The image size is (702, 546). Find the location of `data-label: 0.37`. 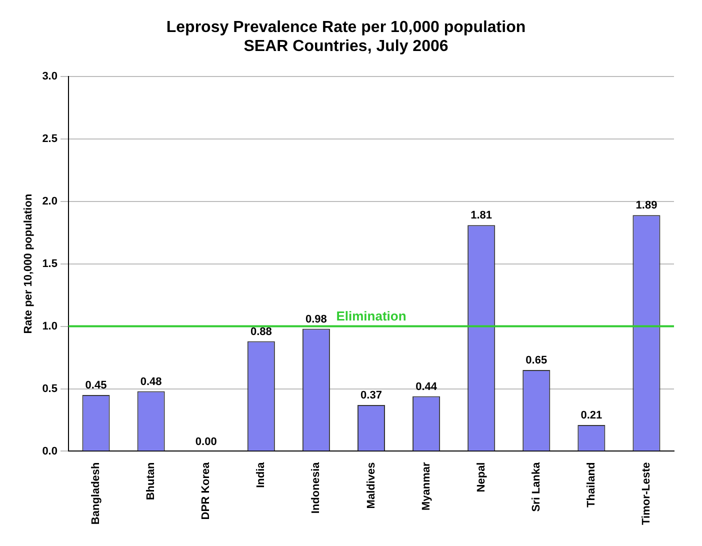

data-label: 0.37 is located at coordinates (371, 396).